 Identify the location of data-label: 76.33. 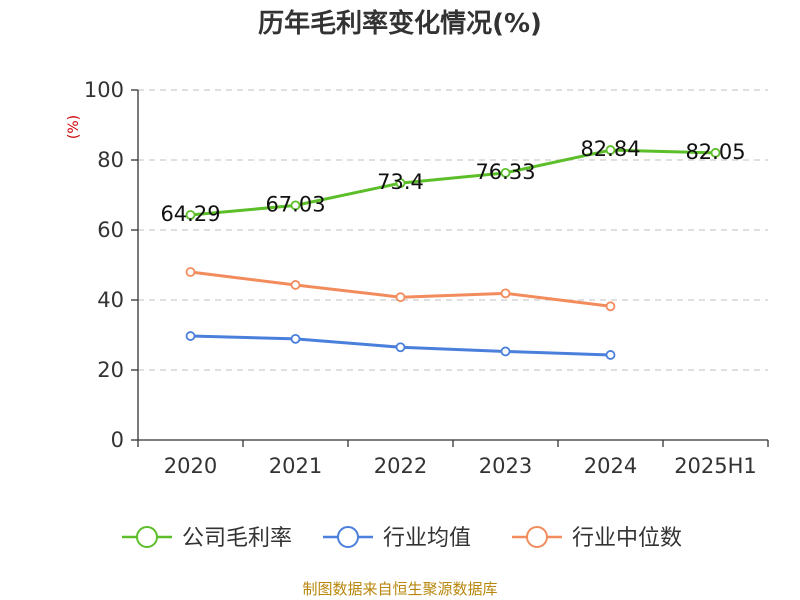
(505, 172).